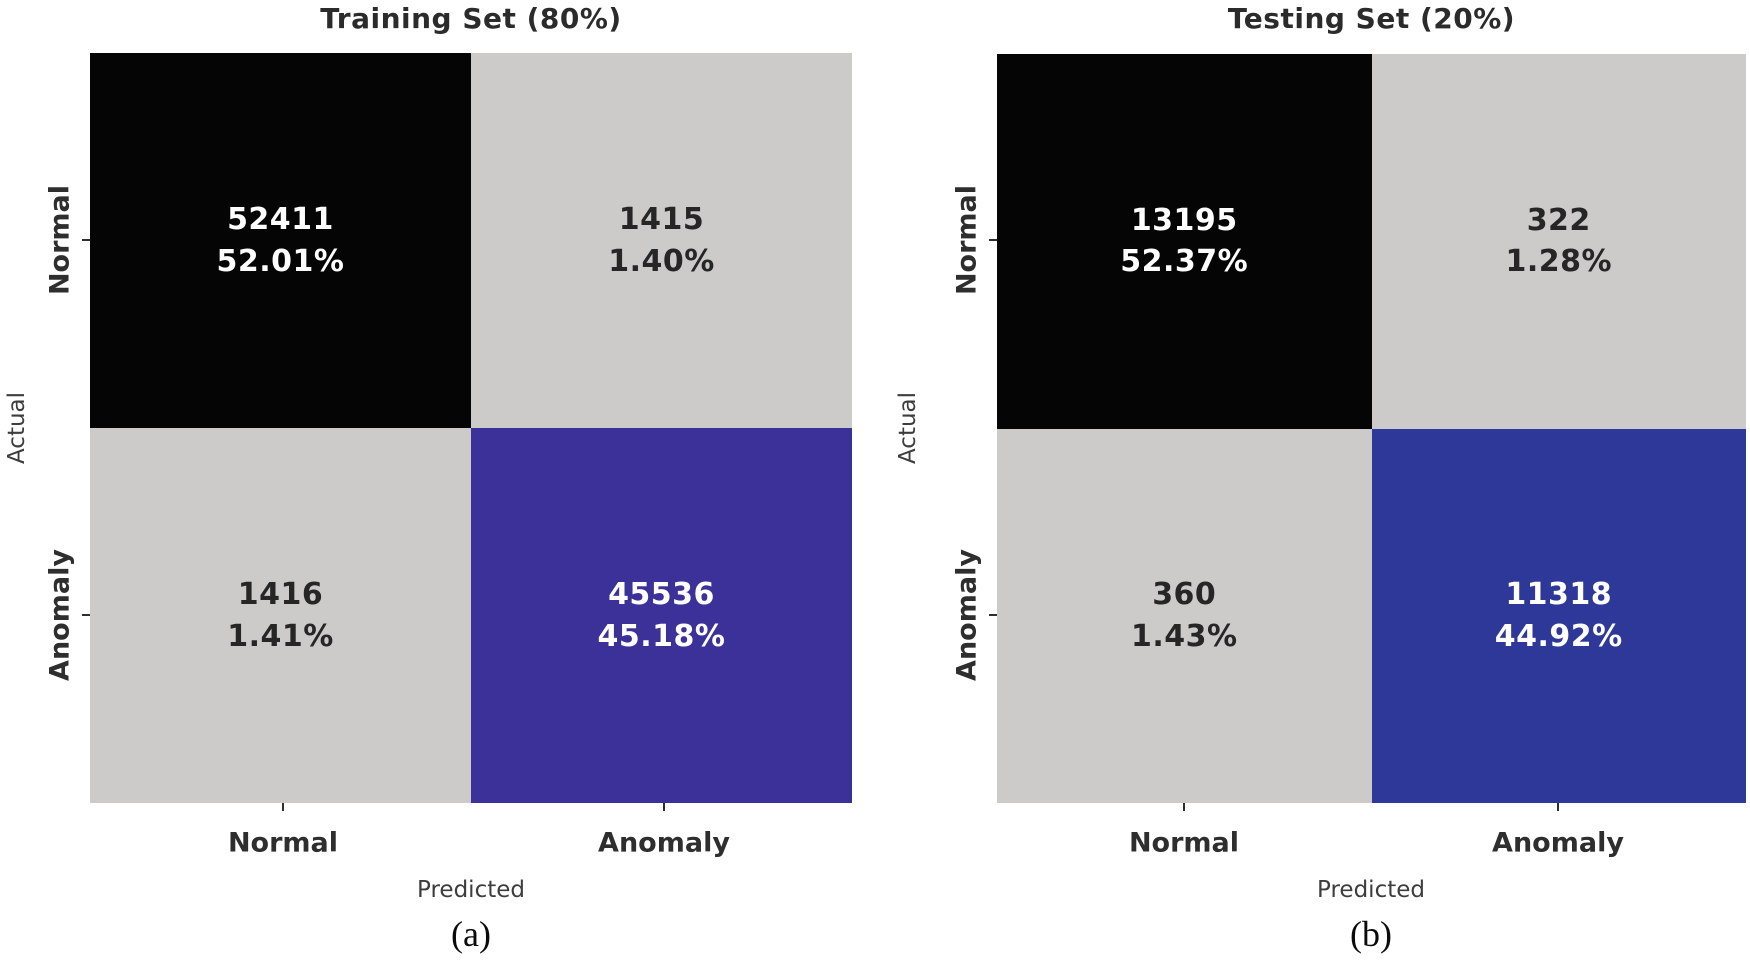 Image resolution: width=1750 pixels, height=964 pixels. What do you see at coordinates (471, 18) in the screenshot?
I see `panel-a-title: Training Set (80%)` at bounding box center [471, 18].